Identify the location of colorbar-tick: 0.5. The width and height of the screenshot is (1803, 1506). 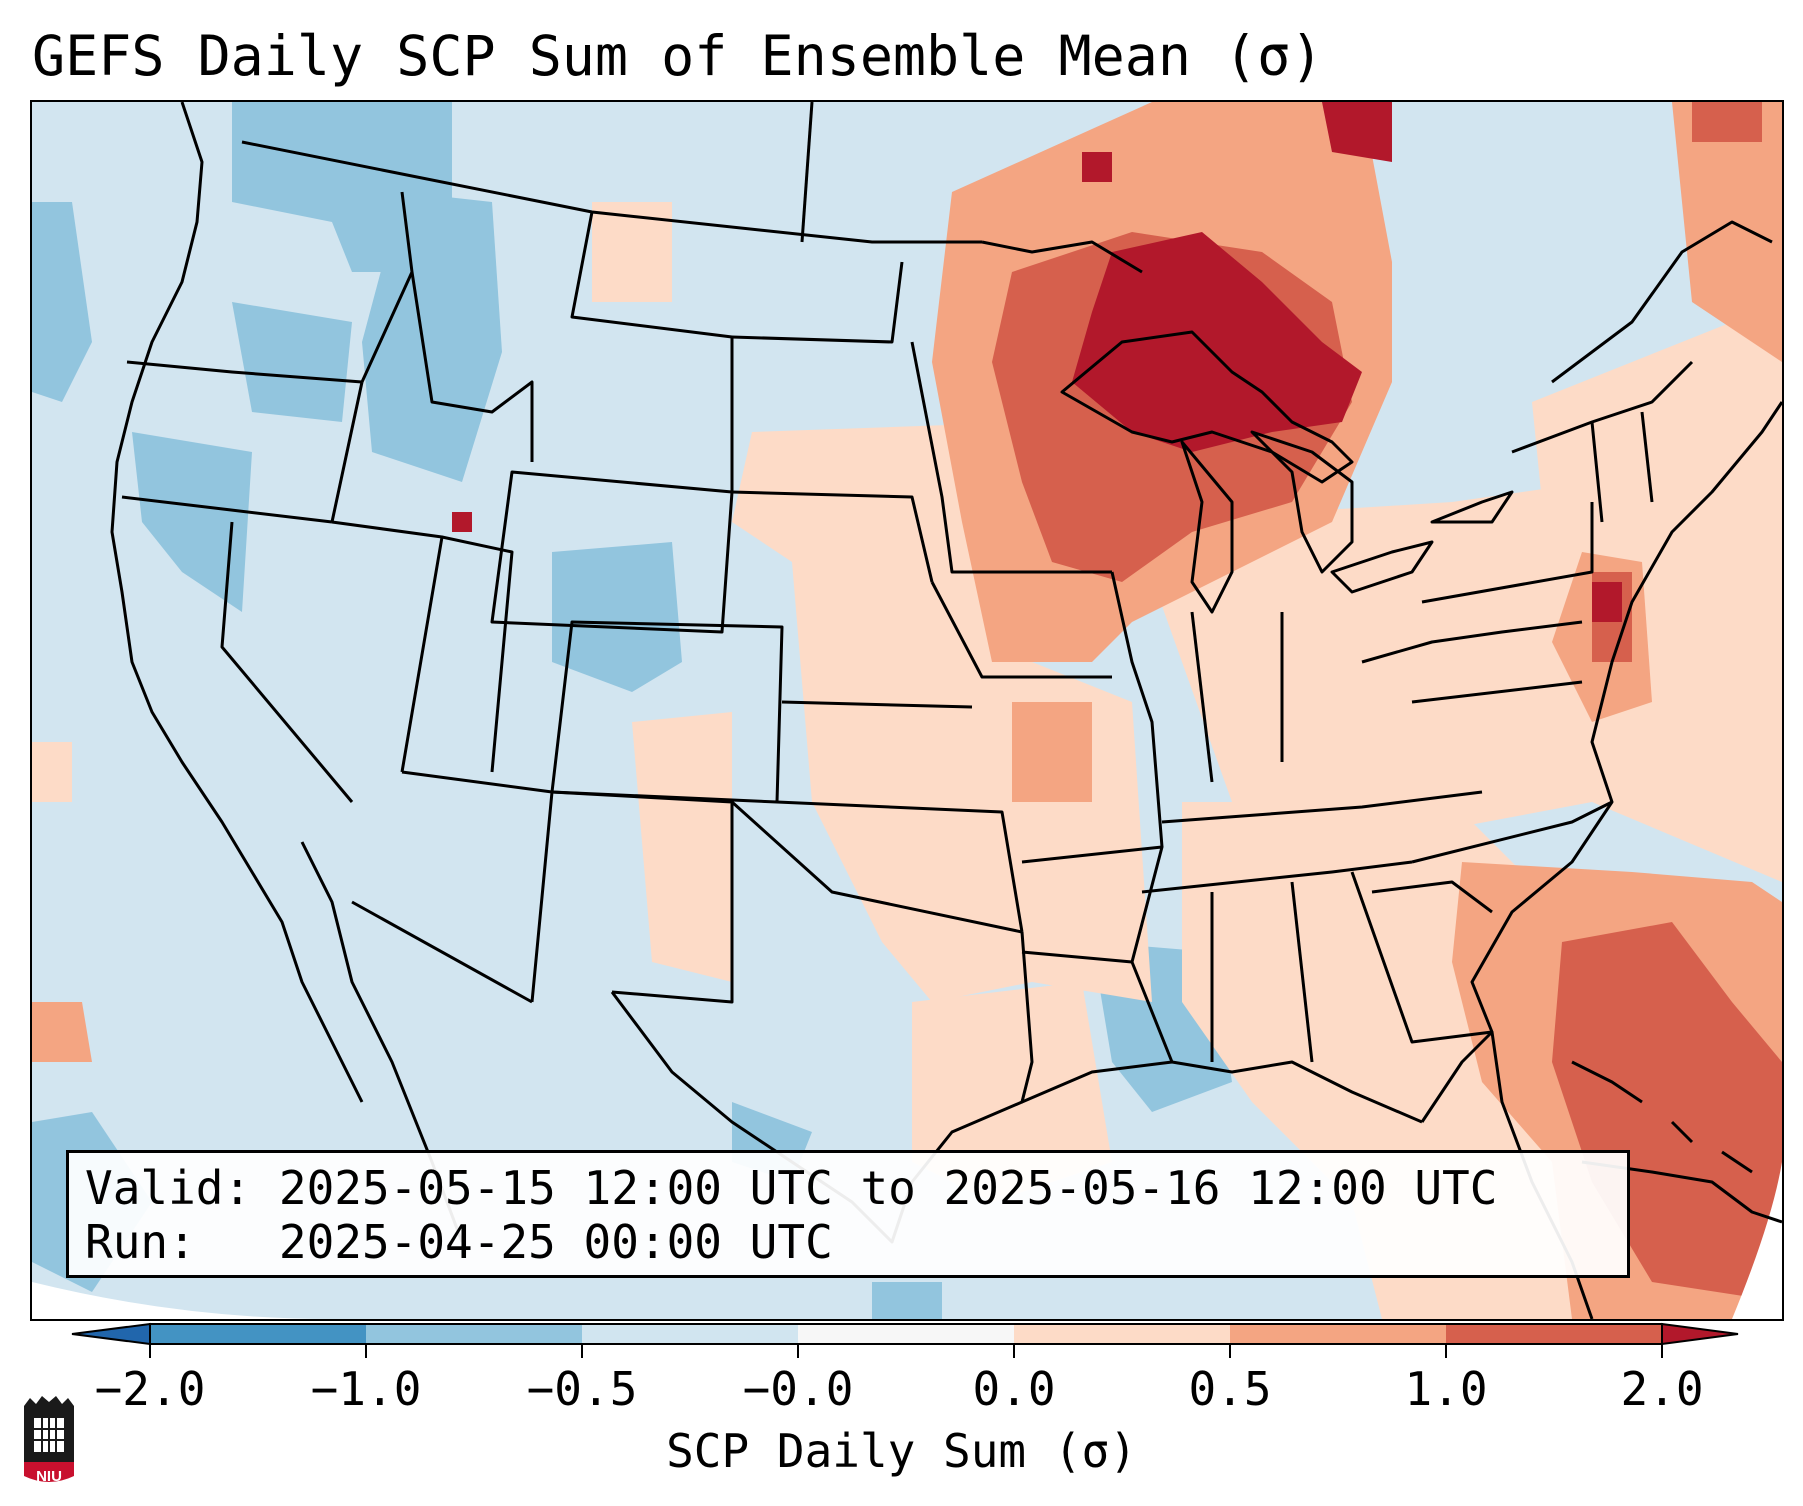
(1230, 1389).